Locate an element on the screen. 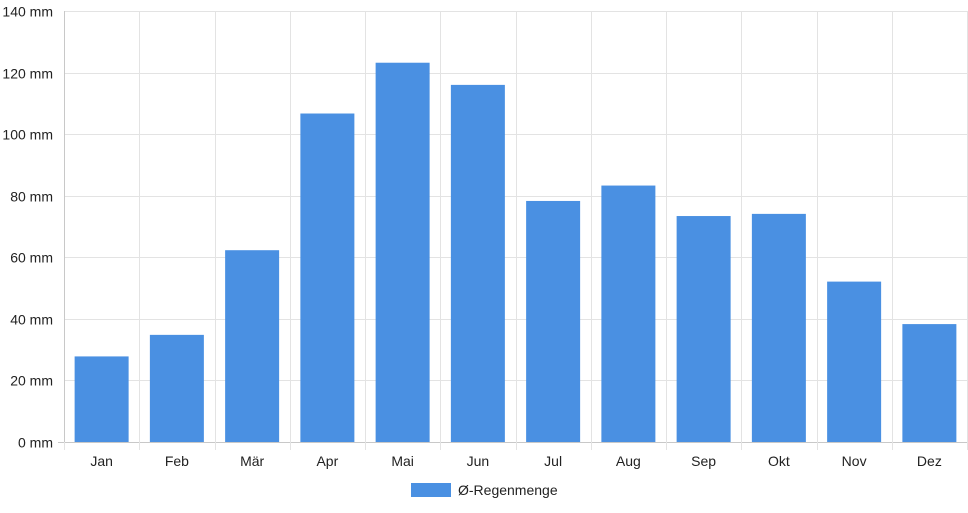 Image resolution: width=968 pixels, height=513 pixels. y-tick-label: 120 mm is located at coordinates (27, 74).